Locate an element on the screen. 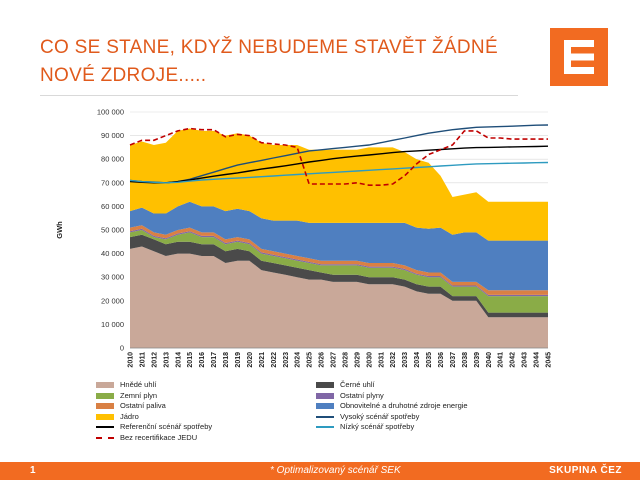 This screenshot has height=480, width=640. y-tick-label: 0 is located at coordinates (122, 348).